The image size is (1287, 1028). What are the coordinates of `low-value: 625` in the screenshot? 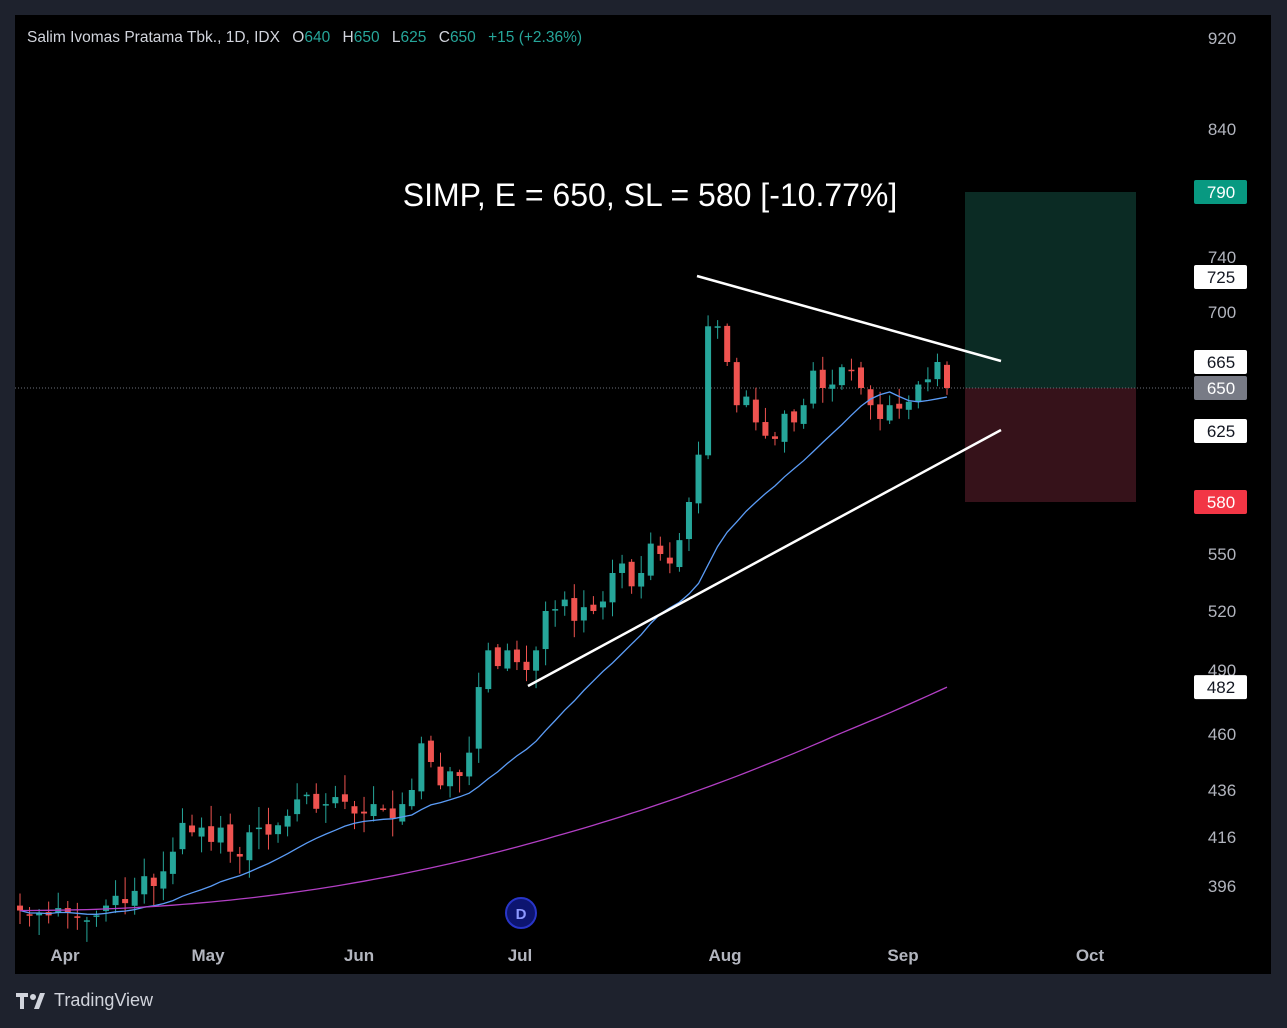 It's located at (413, 37).